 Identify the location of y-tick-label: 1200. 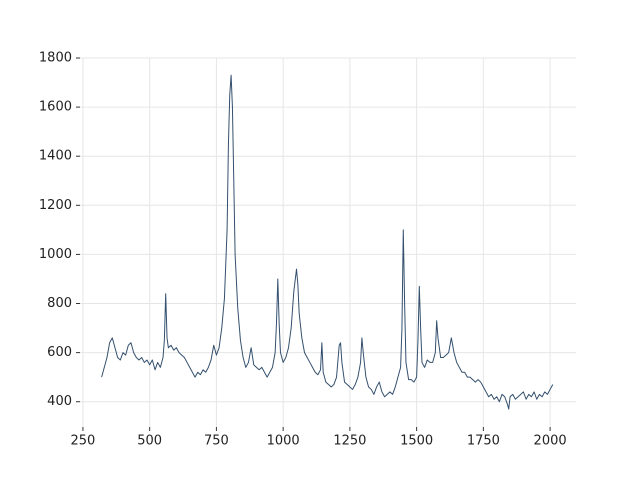
(55, 205).